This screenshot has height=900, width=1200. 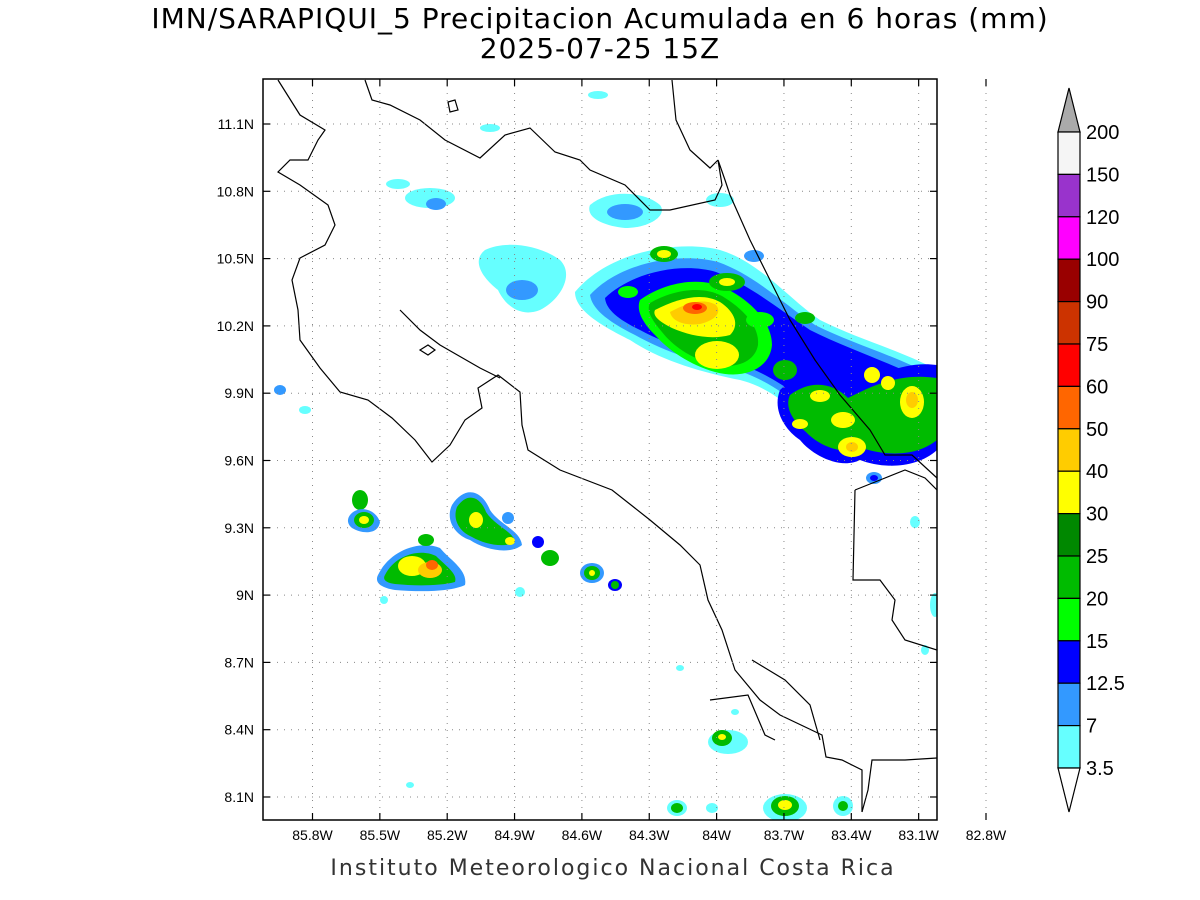 I want to click on colorbar-level-label: 12.5, so click(x=1105, y=684).